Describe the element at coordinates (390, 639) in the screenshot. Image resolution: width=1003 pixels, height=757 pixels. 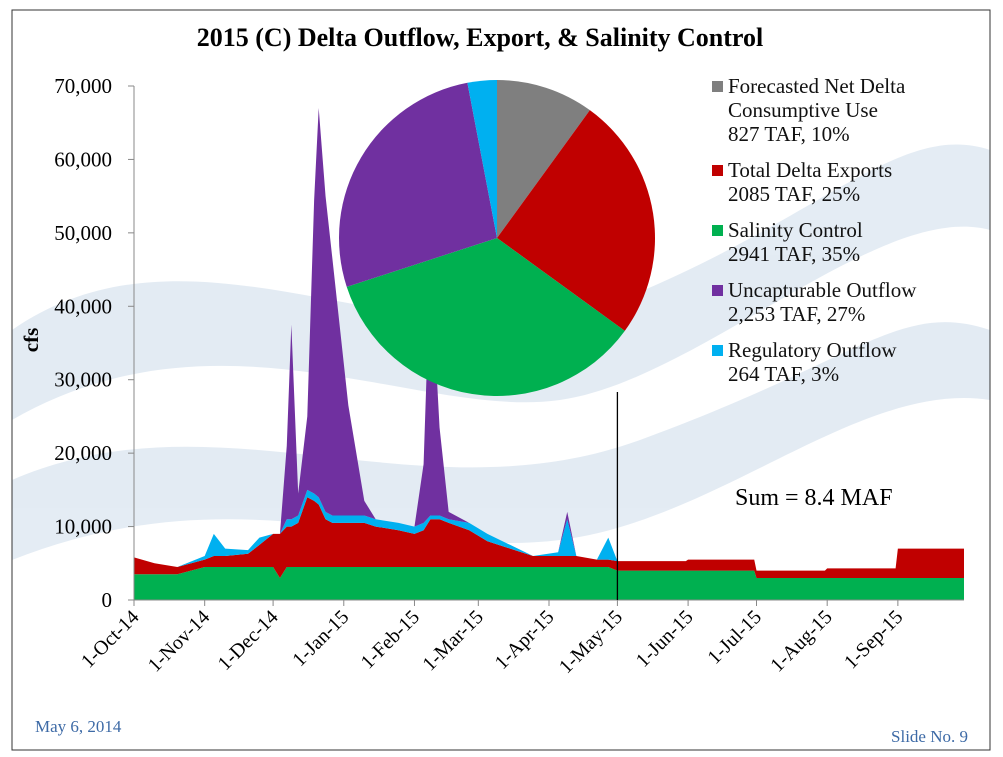
I see `x-tick-label: 1-Feb-15` at that location.